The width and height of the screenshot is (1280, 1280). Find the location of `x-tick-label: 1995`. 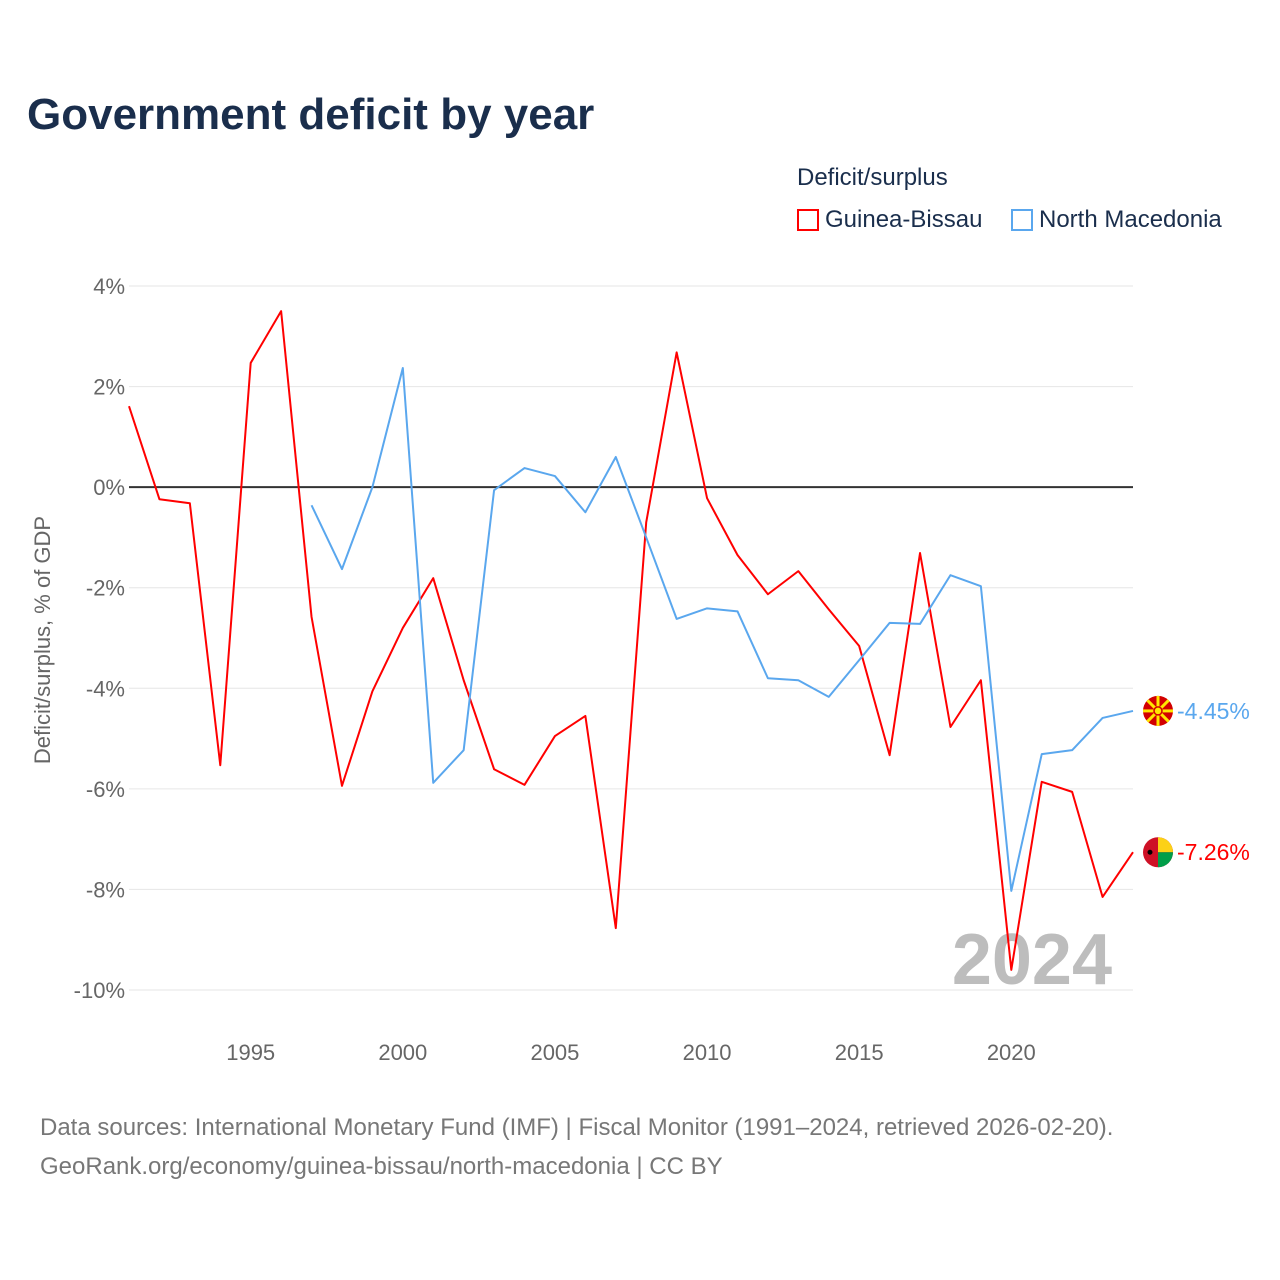

x-tick-label: 1995 is located at coordinates (250, 1052).